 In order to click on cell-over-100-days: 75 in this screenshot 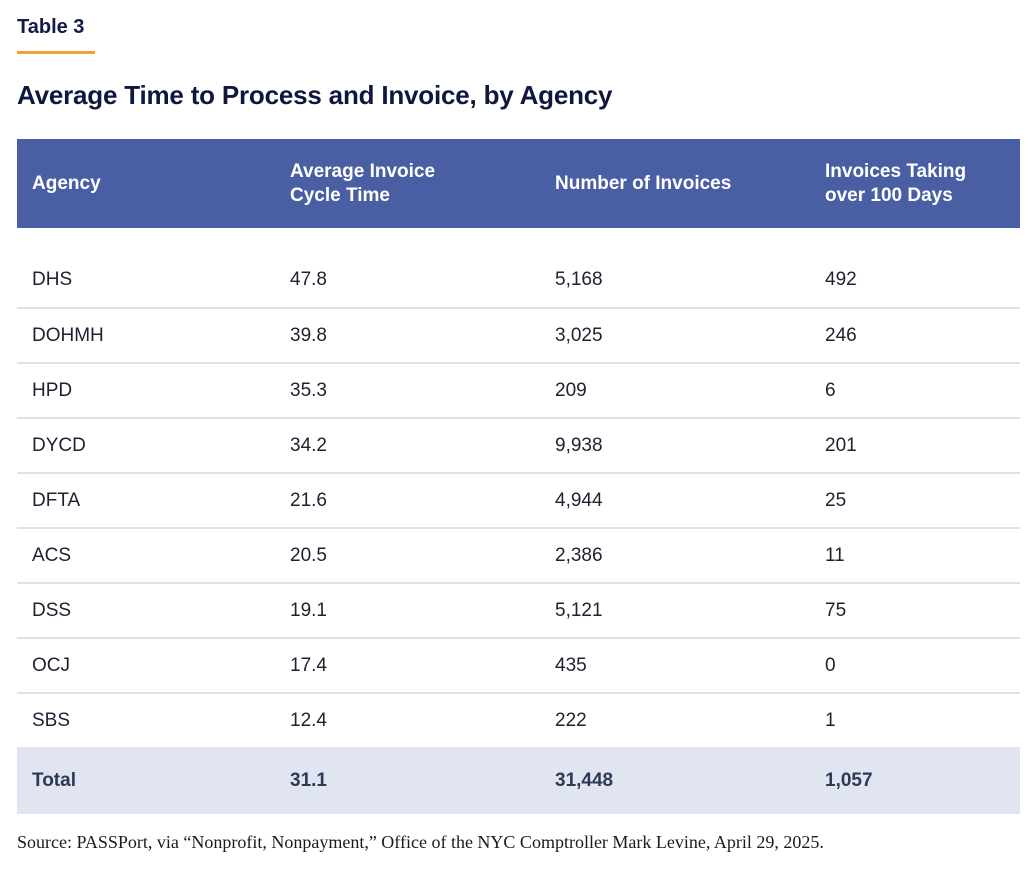, I will do `click(836, 610)`.